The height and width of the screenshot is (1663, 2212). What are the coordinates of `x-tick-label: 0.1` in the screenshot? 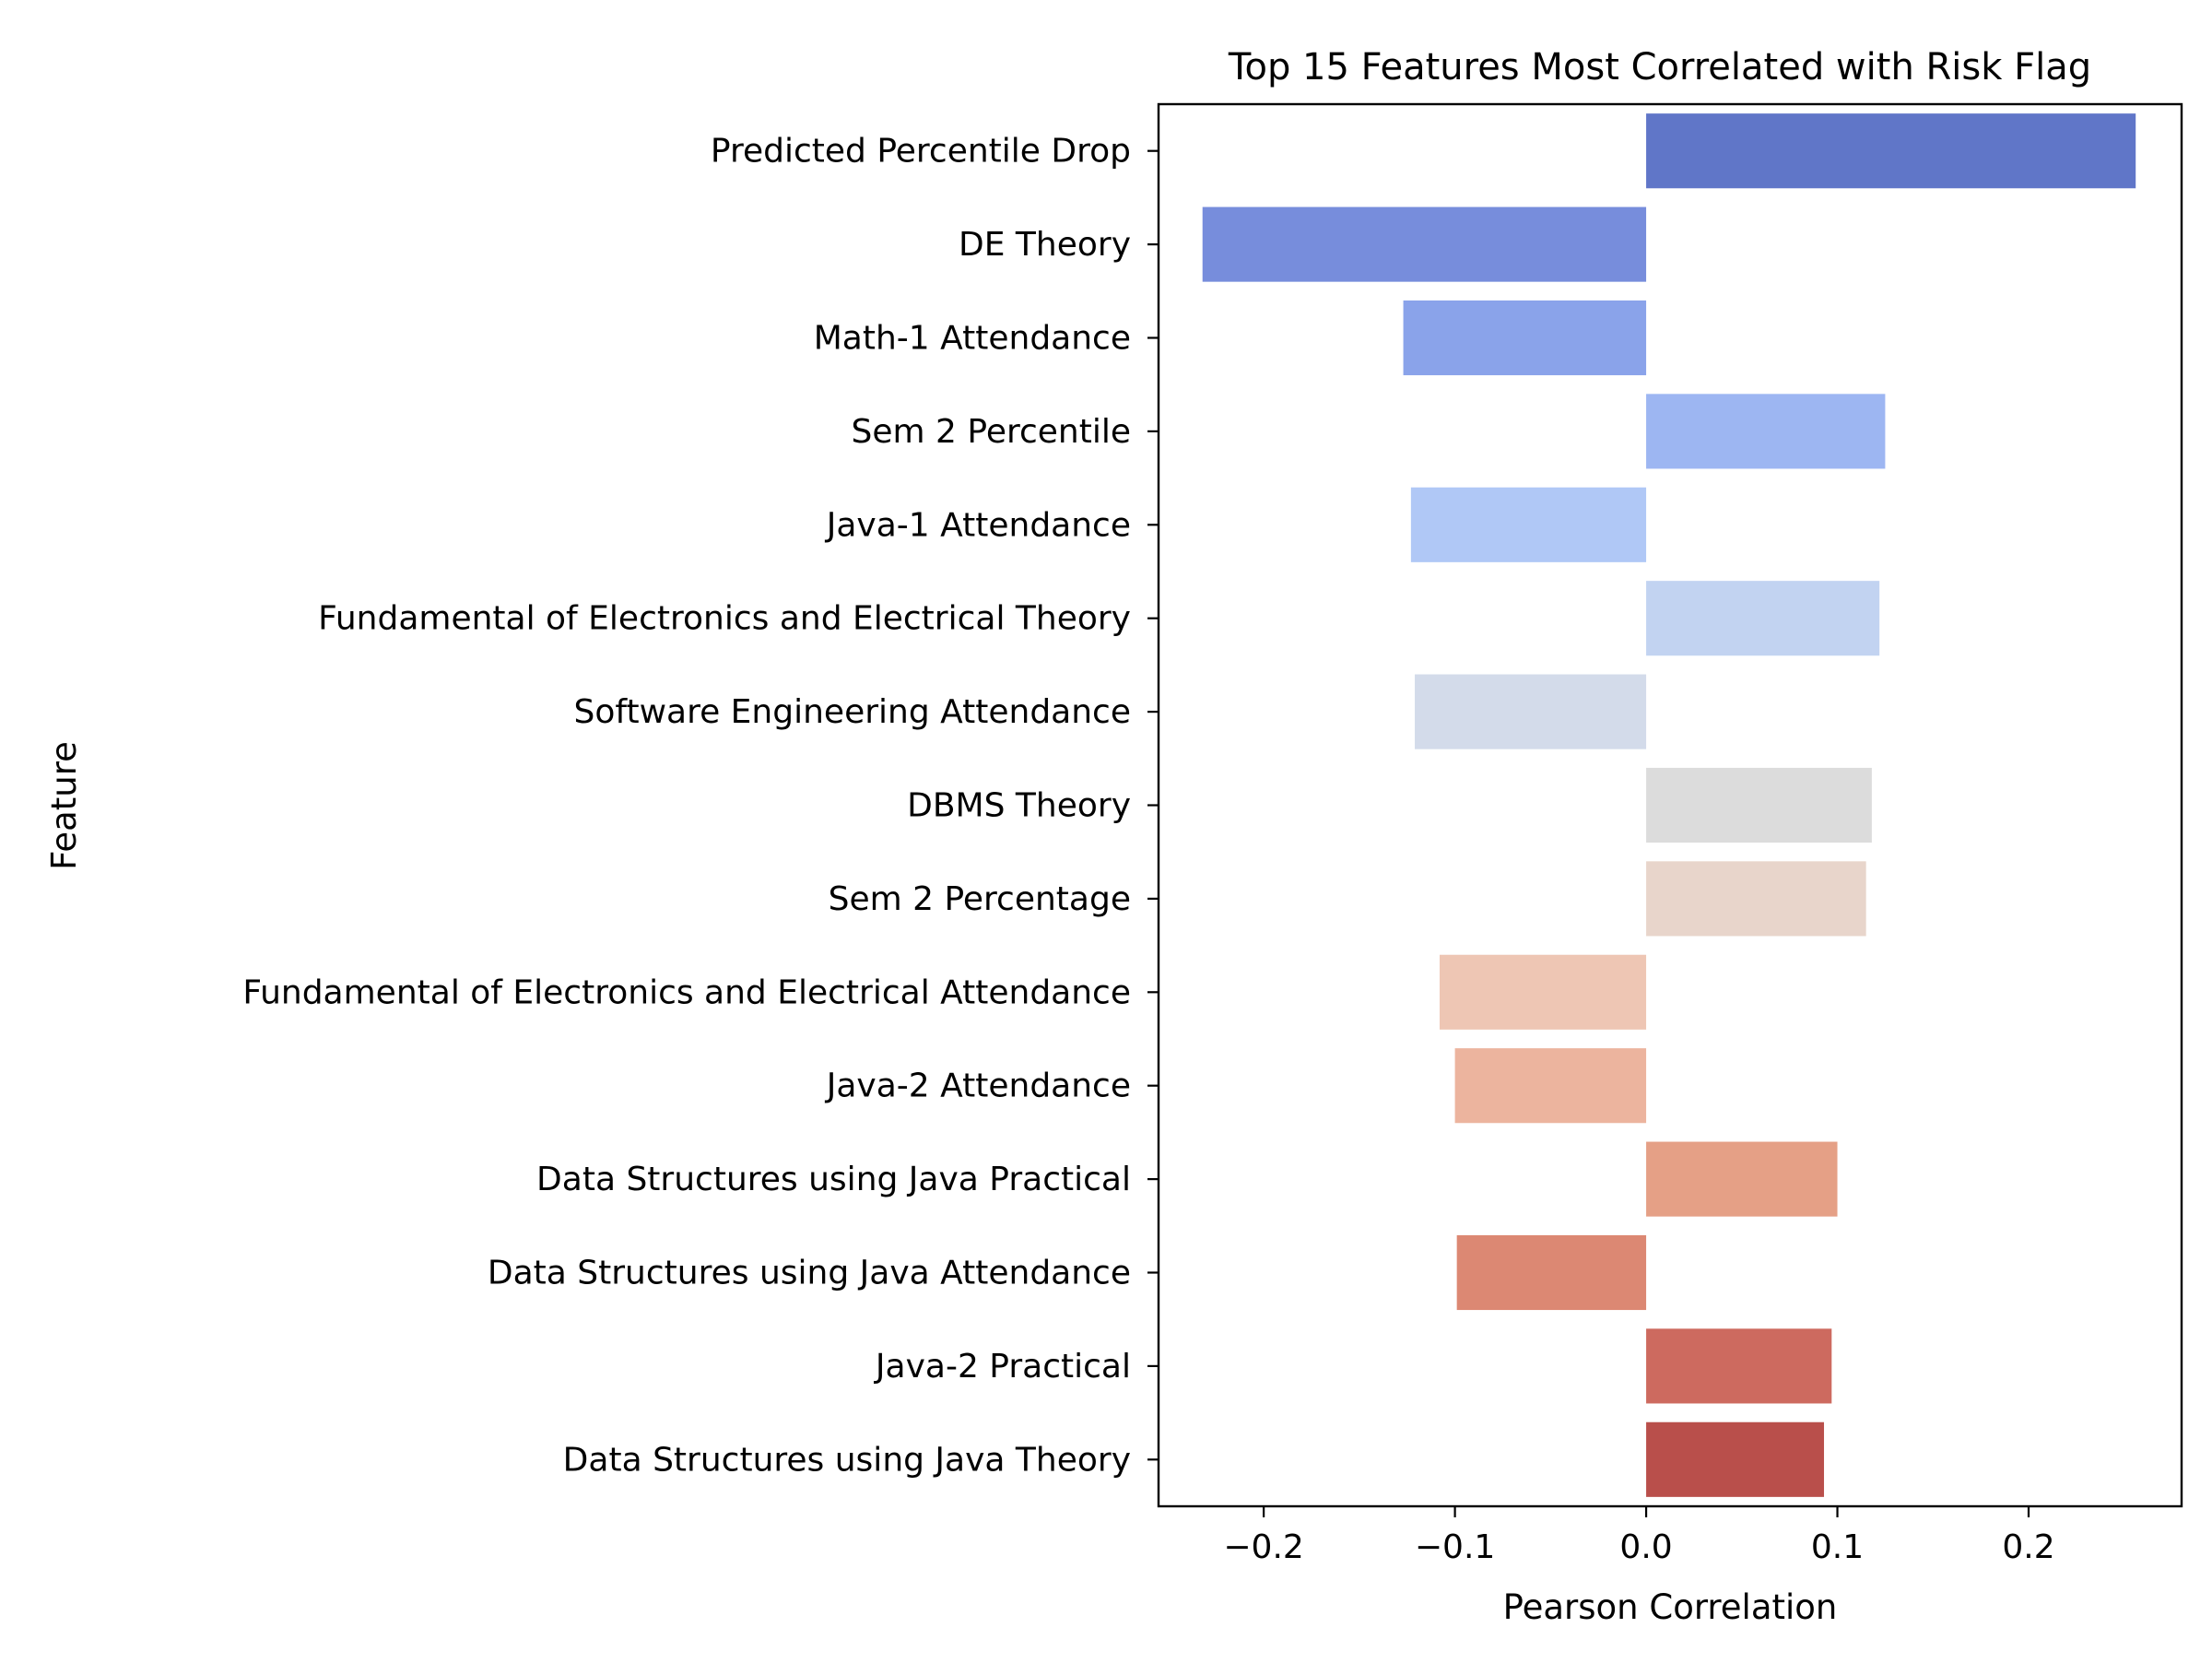 It's located at (1837, 1547).